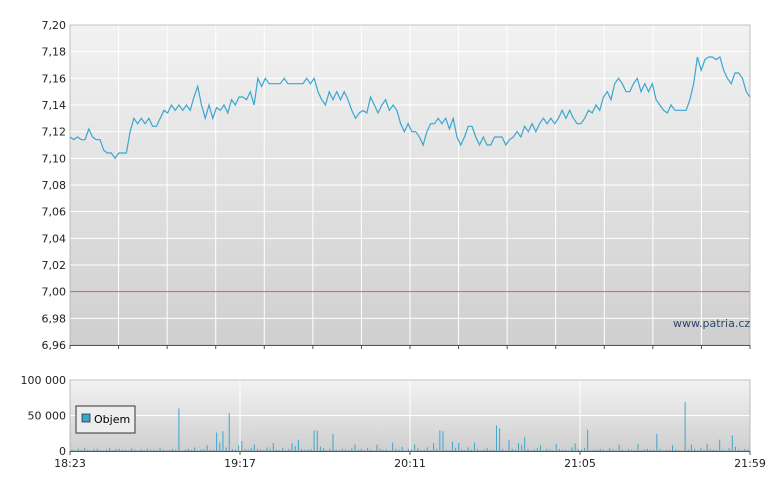 The width and height of the screenshot is (780, 490). Describe the element at coordinates (54, 132) in the screenshot. I see `price-y-tick-label: 7,12` at that location.